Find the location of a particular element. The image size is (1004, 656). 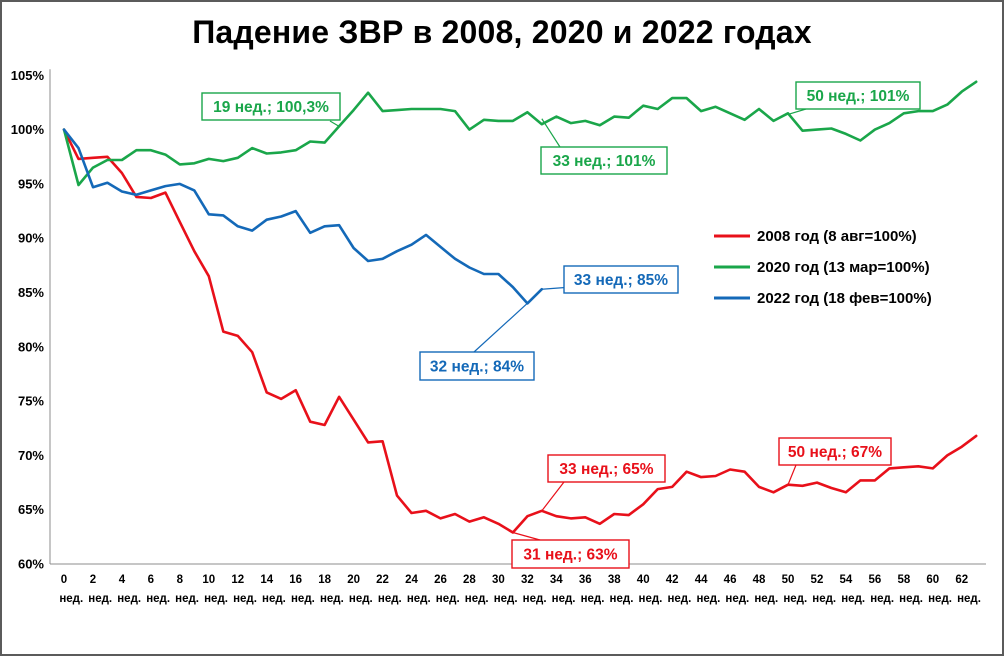

x-tick-label: 32 is located at coordinates (527, 580).